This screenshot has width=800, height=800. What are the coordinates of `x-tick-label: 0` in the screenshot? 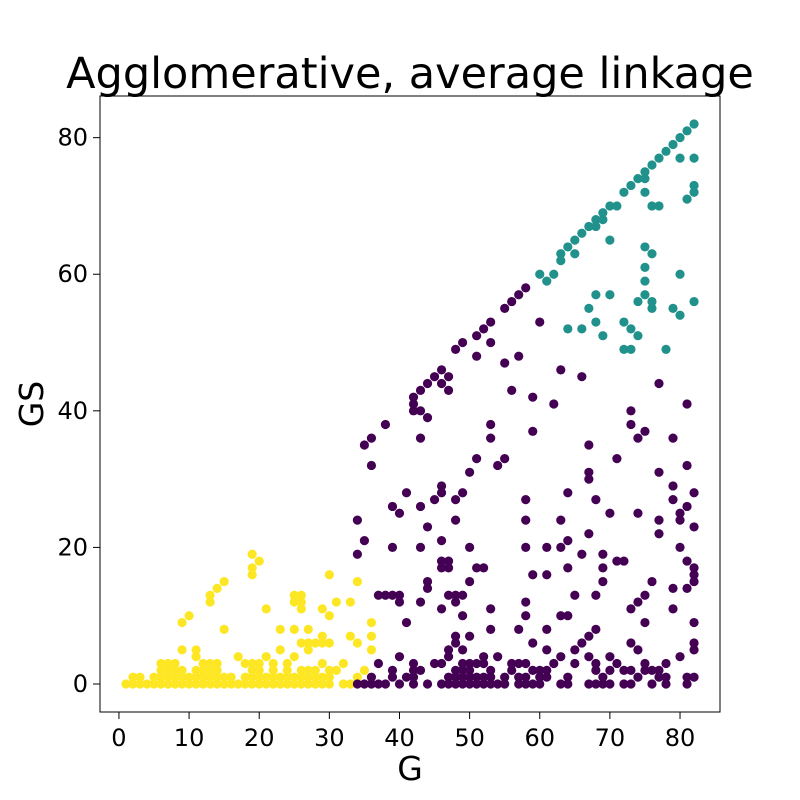 It's located at (118, 738).